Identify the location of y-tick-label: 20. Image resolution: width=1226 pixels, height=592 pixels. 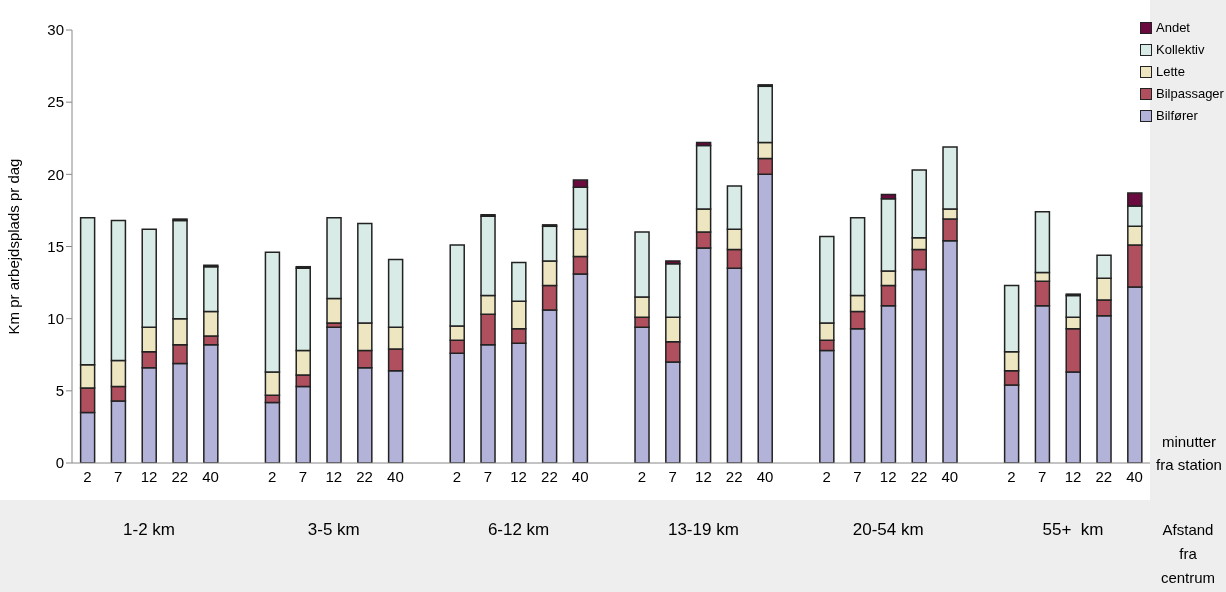
(55, 174).